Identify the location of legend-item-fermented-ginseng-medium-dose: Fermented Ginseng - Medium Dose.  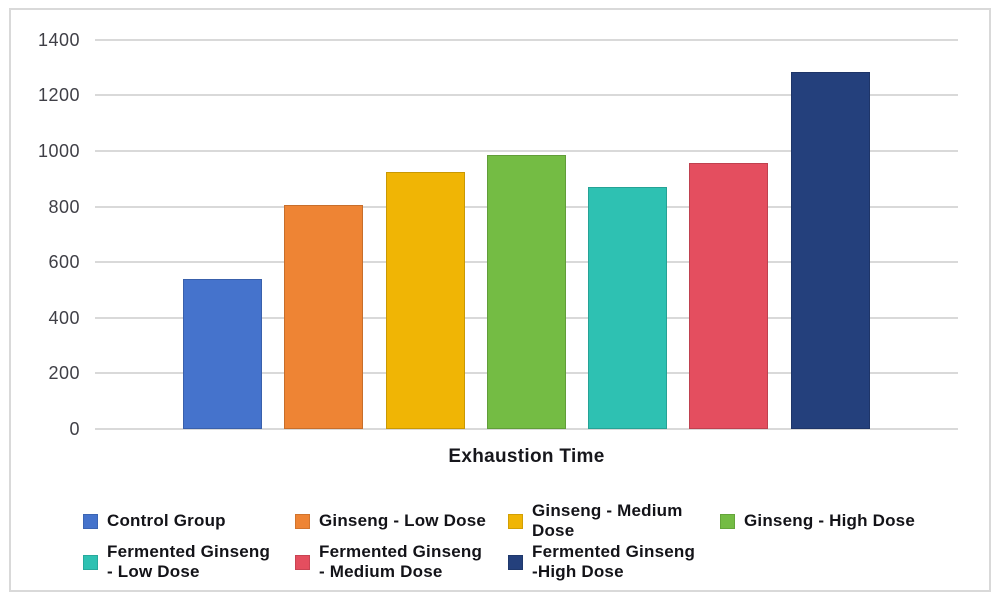
(388, 562).